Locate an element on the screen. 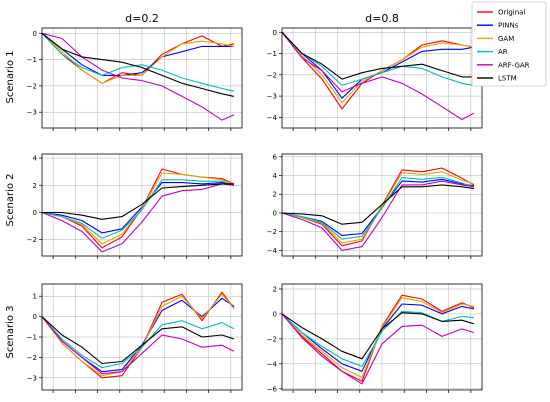 Image resolution: width=550 pixels, height=402 pixels. legend-label-lstm: LSTM is located at coordinates (507, 79).